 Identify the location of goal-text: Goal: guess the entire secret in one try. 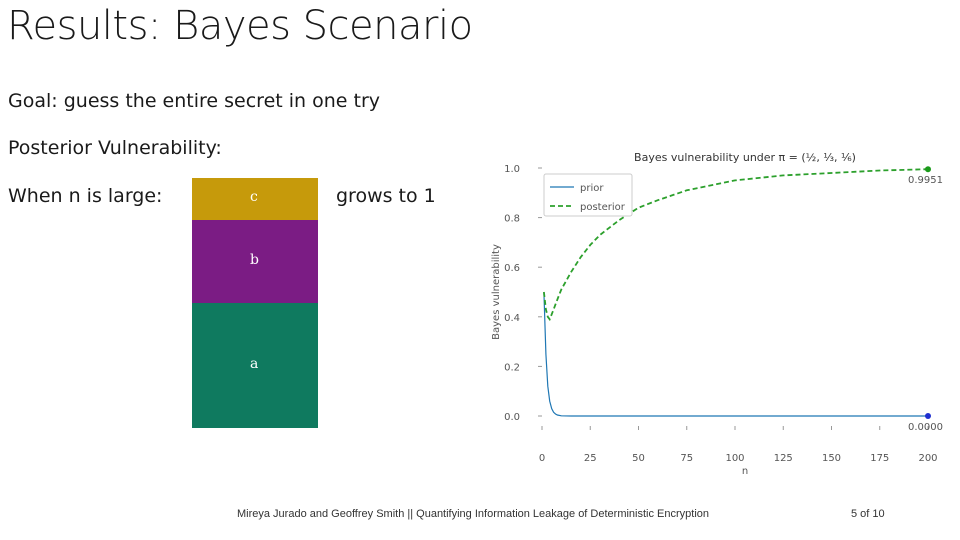
(194, 101).